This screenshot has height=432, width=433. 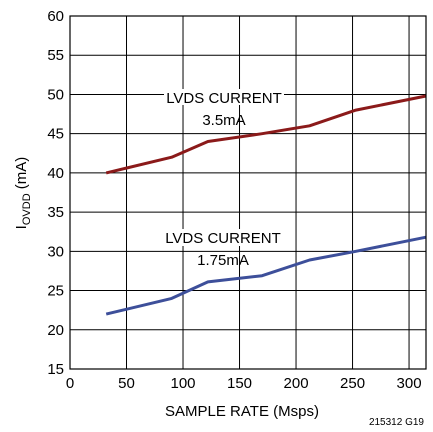 I want to click on x-axis-title: SAMPLE RATE (Msps), so click(x=242, y=411).